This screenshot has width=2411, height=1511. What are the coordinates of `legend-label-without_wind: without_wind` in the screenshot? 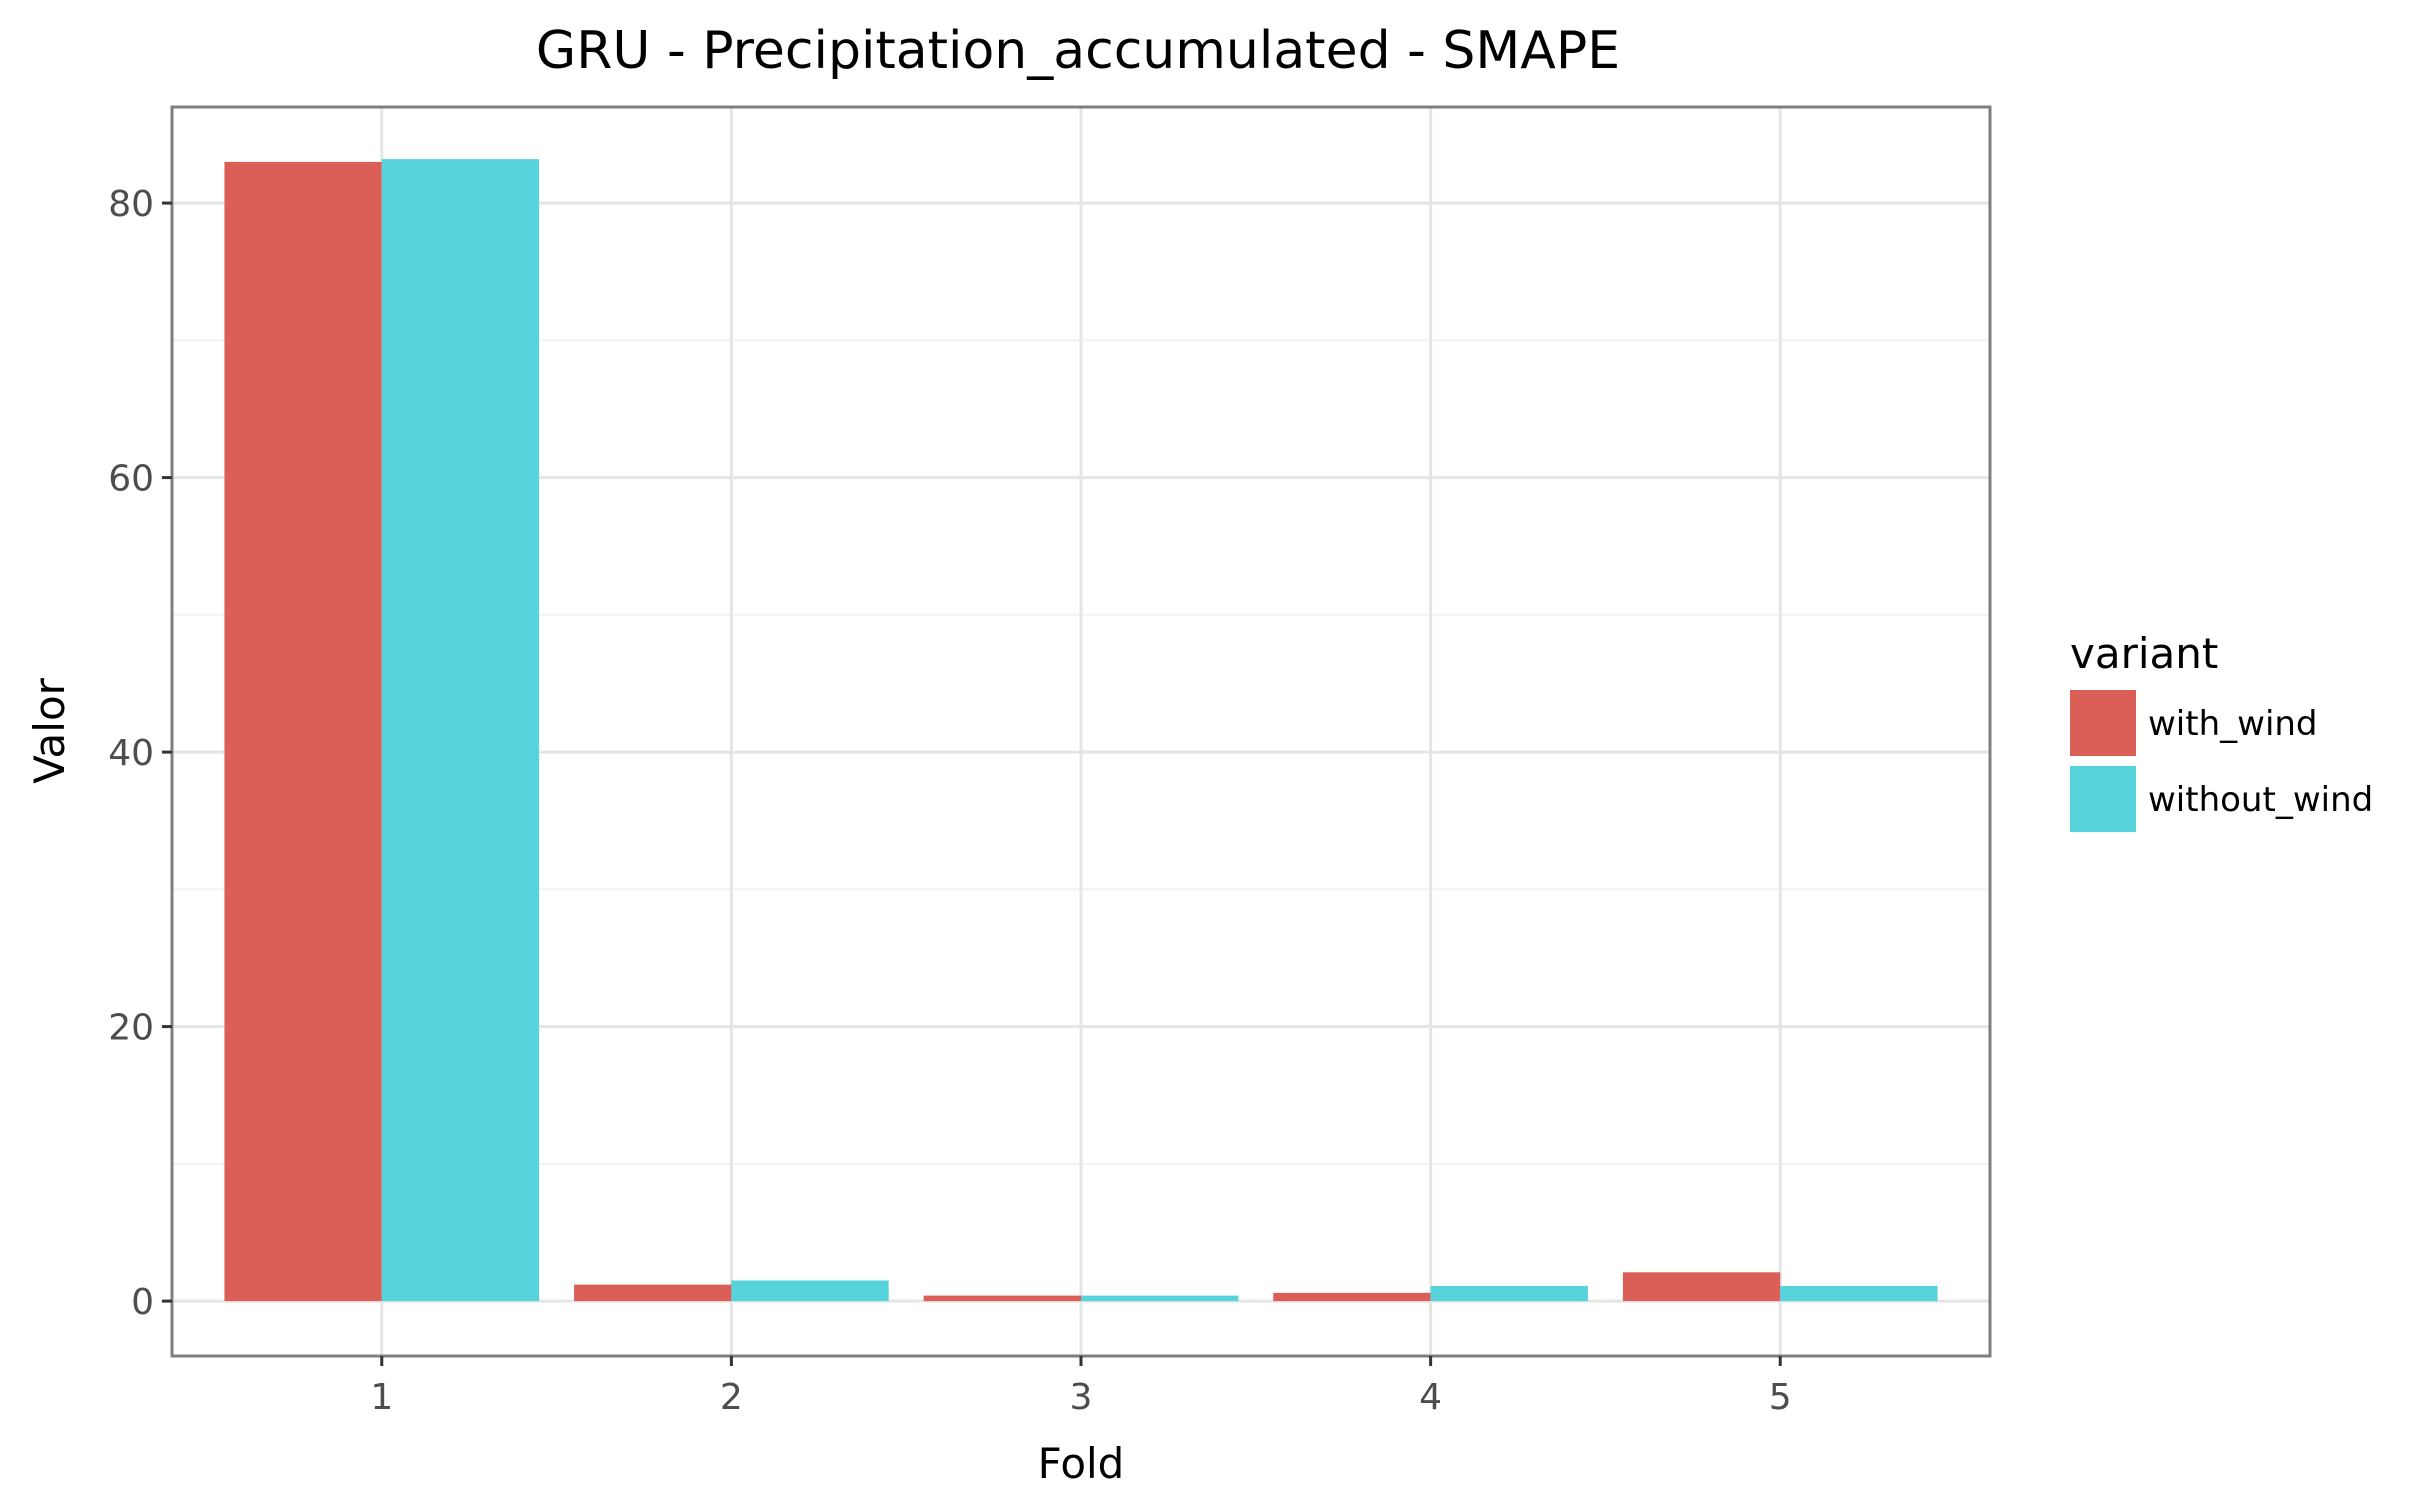 It's located at (2260, 800).